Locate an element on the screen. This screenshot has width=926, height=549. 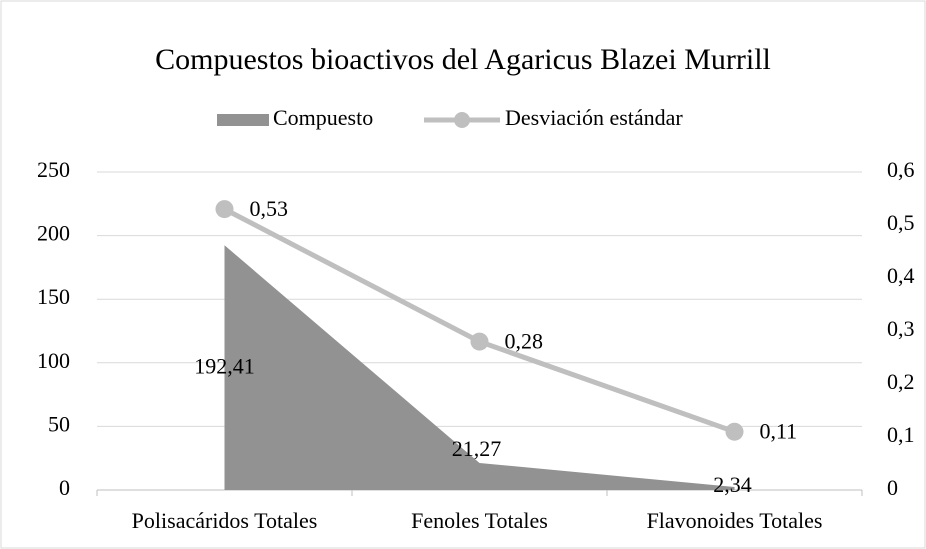
y-tick-label: 200 is located at coordinates (53, 233).